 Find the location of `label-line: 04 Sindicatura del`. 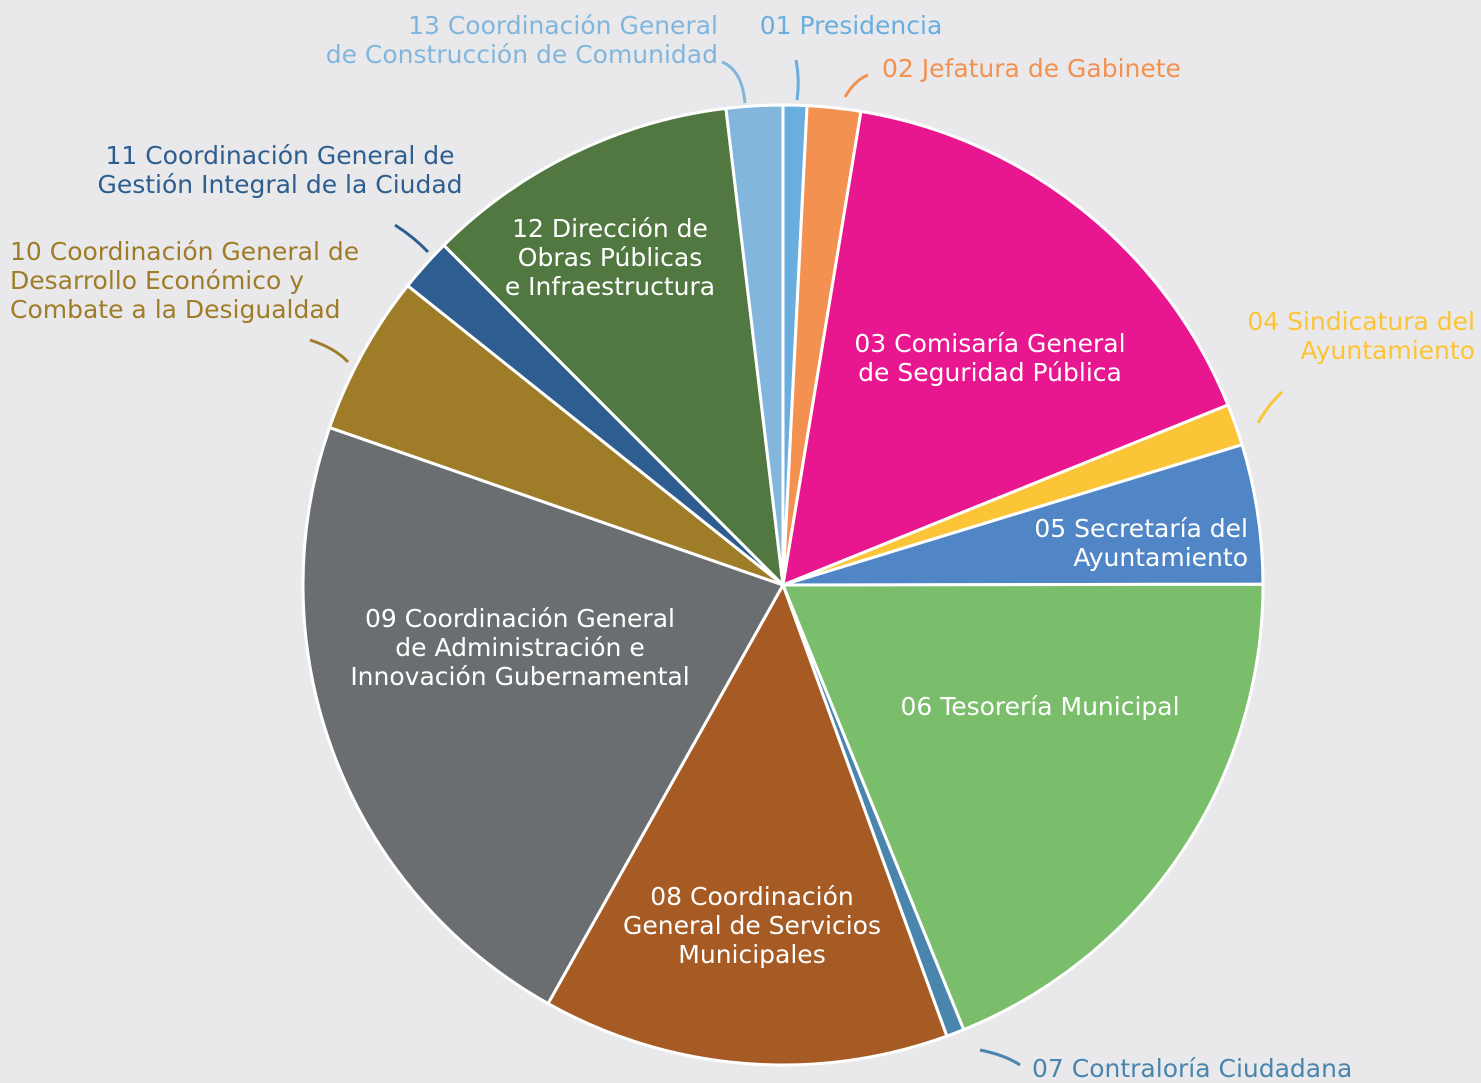

label-line: 04 Sindicatura del is located at coordinates (1361, 321).